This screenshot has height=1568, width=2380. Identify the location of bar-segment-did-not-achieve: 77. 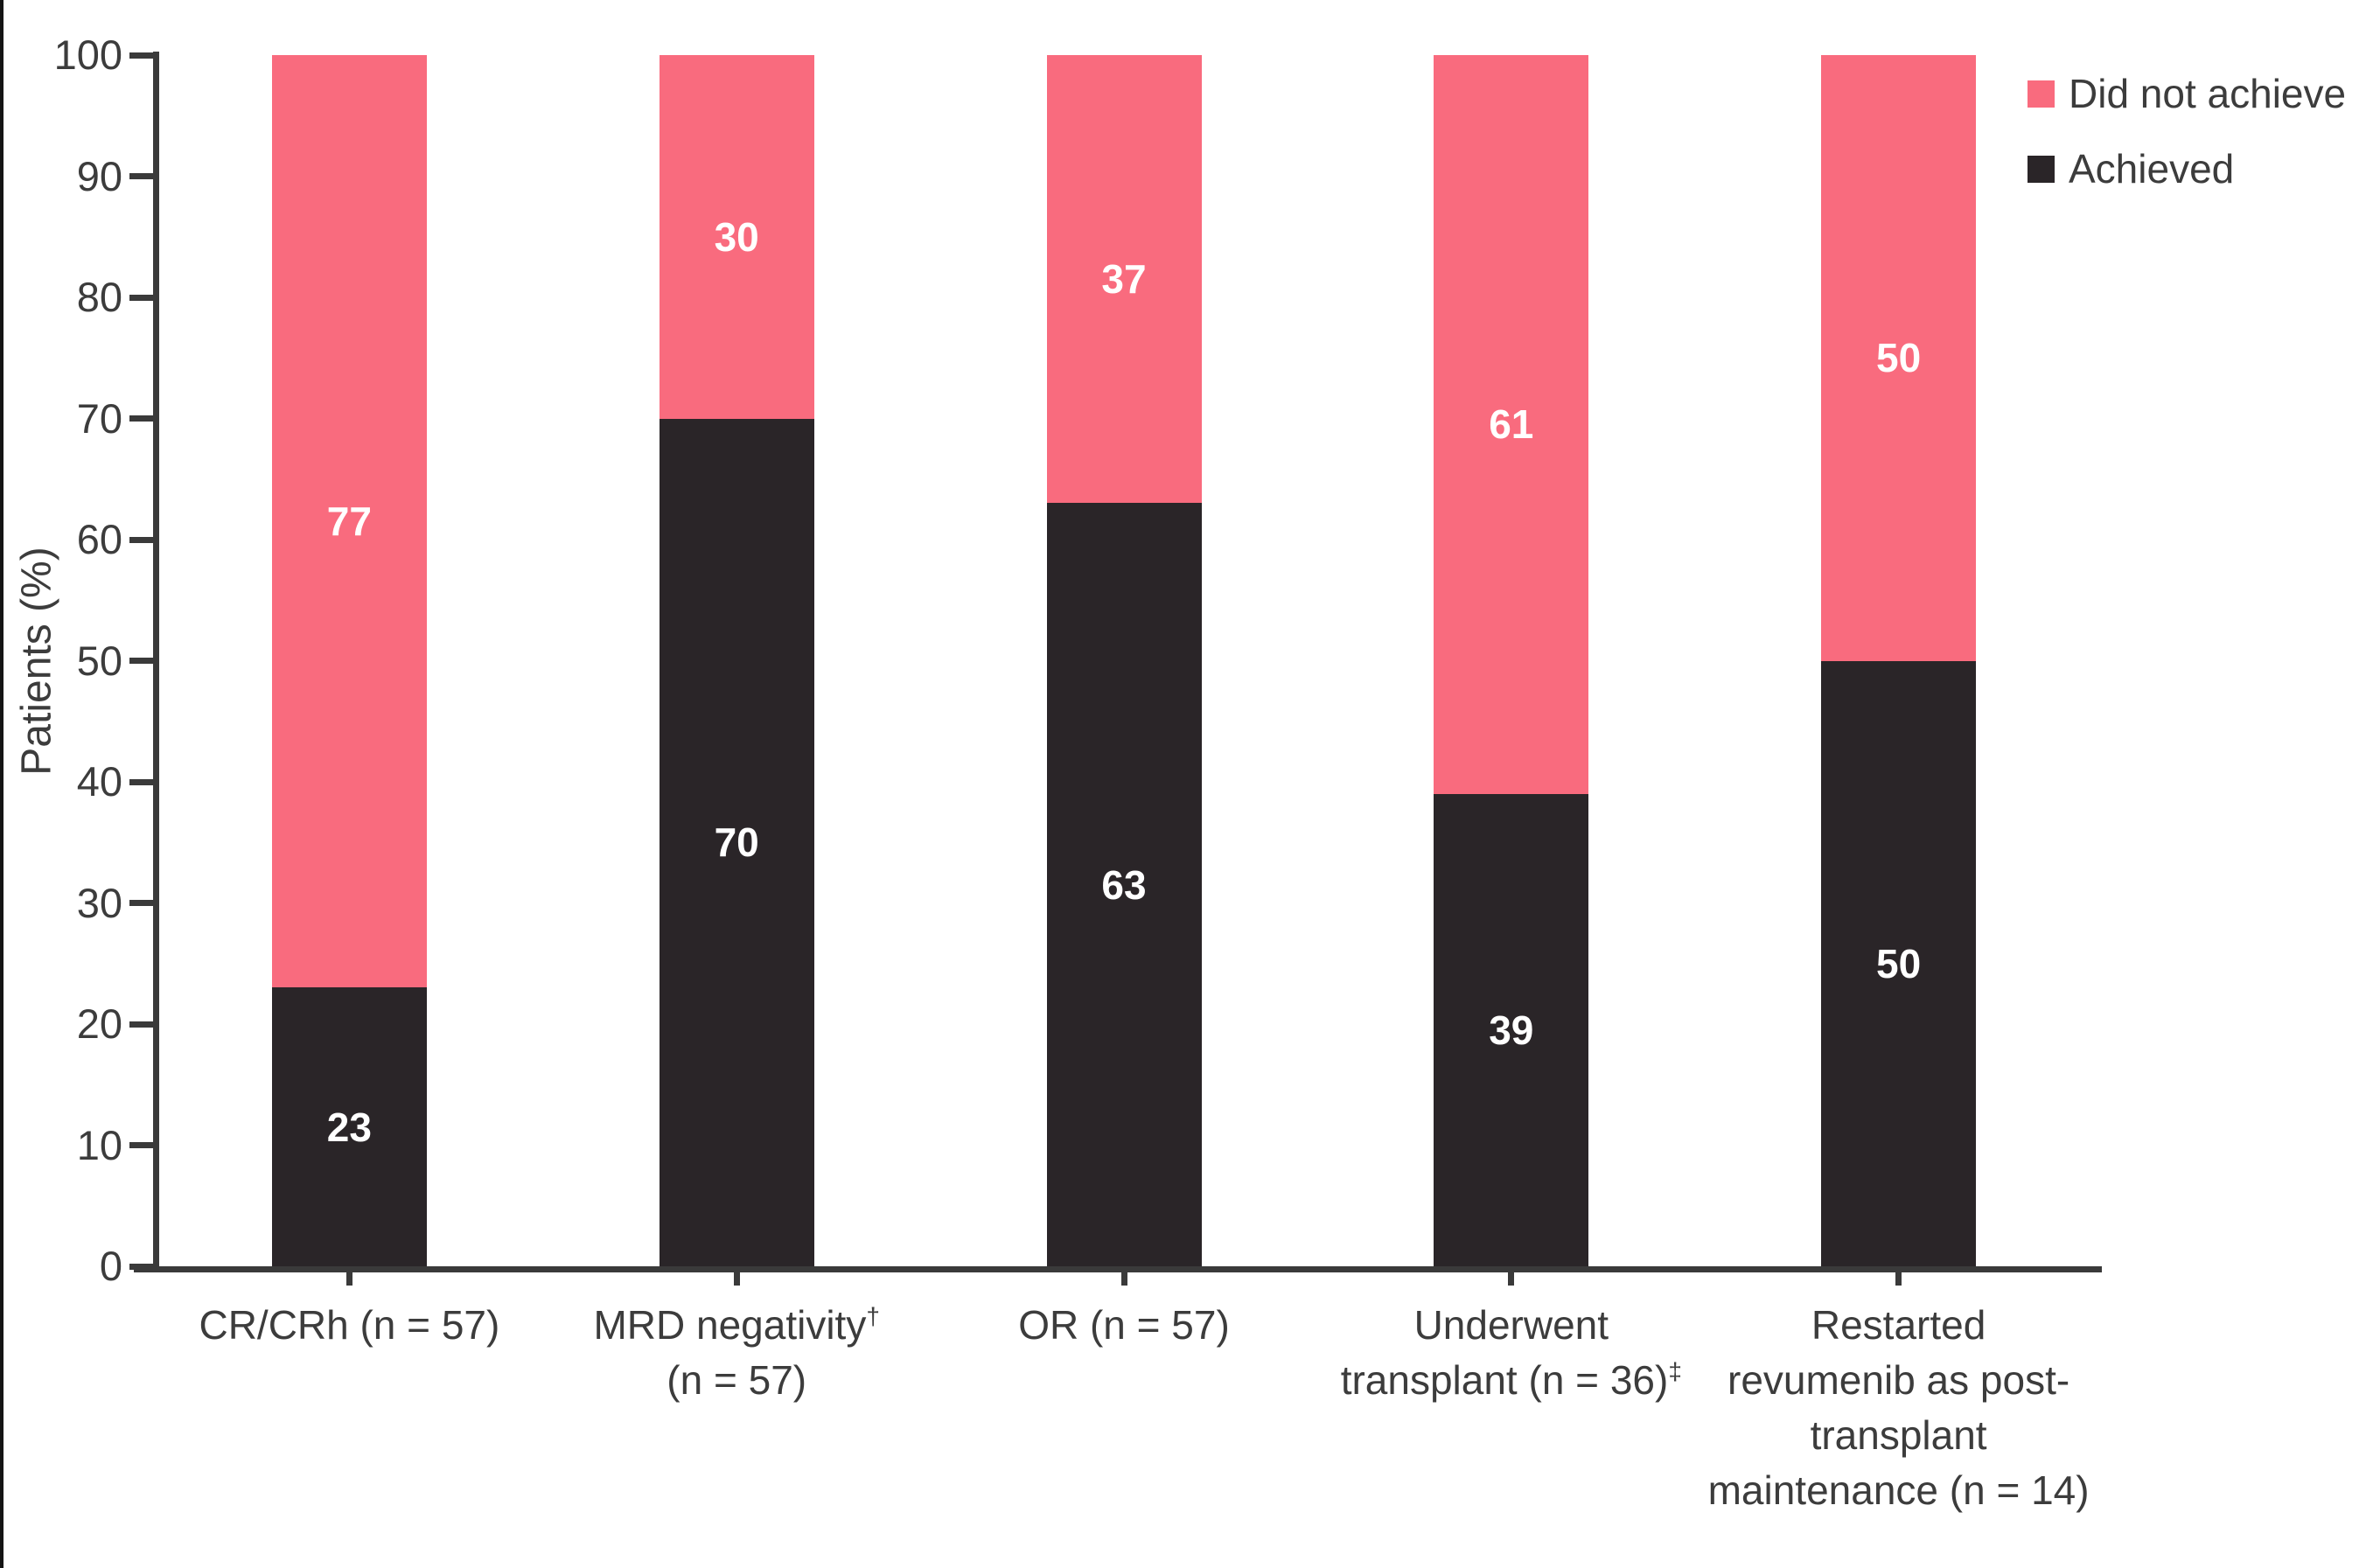
(349, 521).